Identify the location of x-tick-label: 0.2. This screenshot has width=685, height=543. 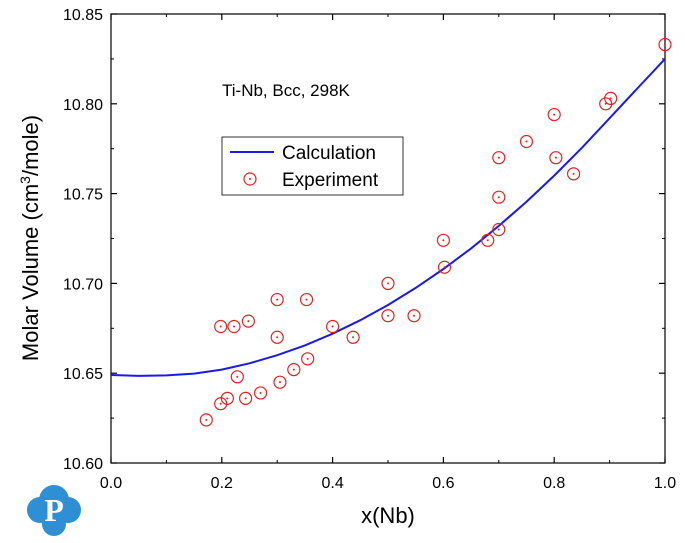
(222, 483).